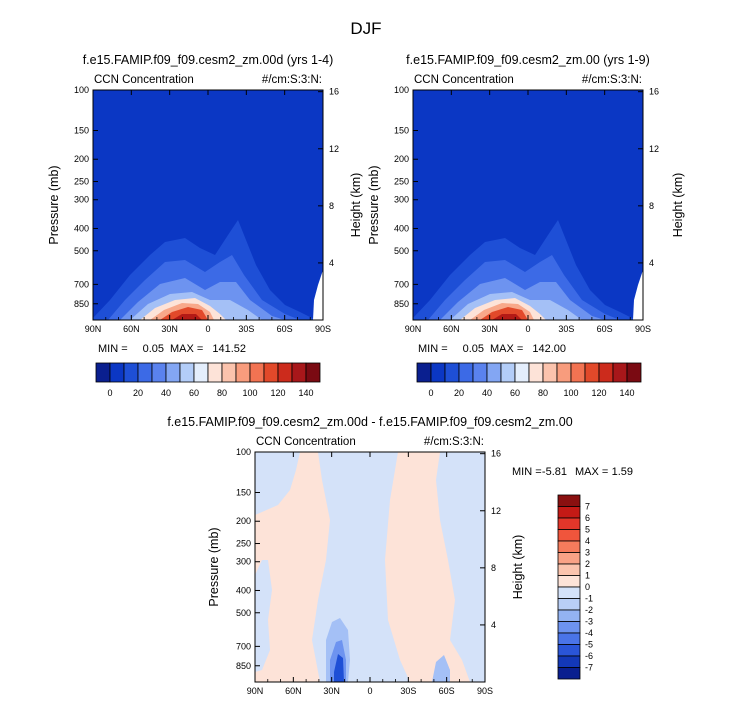 The image size is (733, 712). I want to click on panel-b-ytick-label-200: 200, so click(401, 159).